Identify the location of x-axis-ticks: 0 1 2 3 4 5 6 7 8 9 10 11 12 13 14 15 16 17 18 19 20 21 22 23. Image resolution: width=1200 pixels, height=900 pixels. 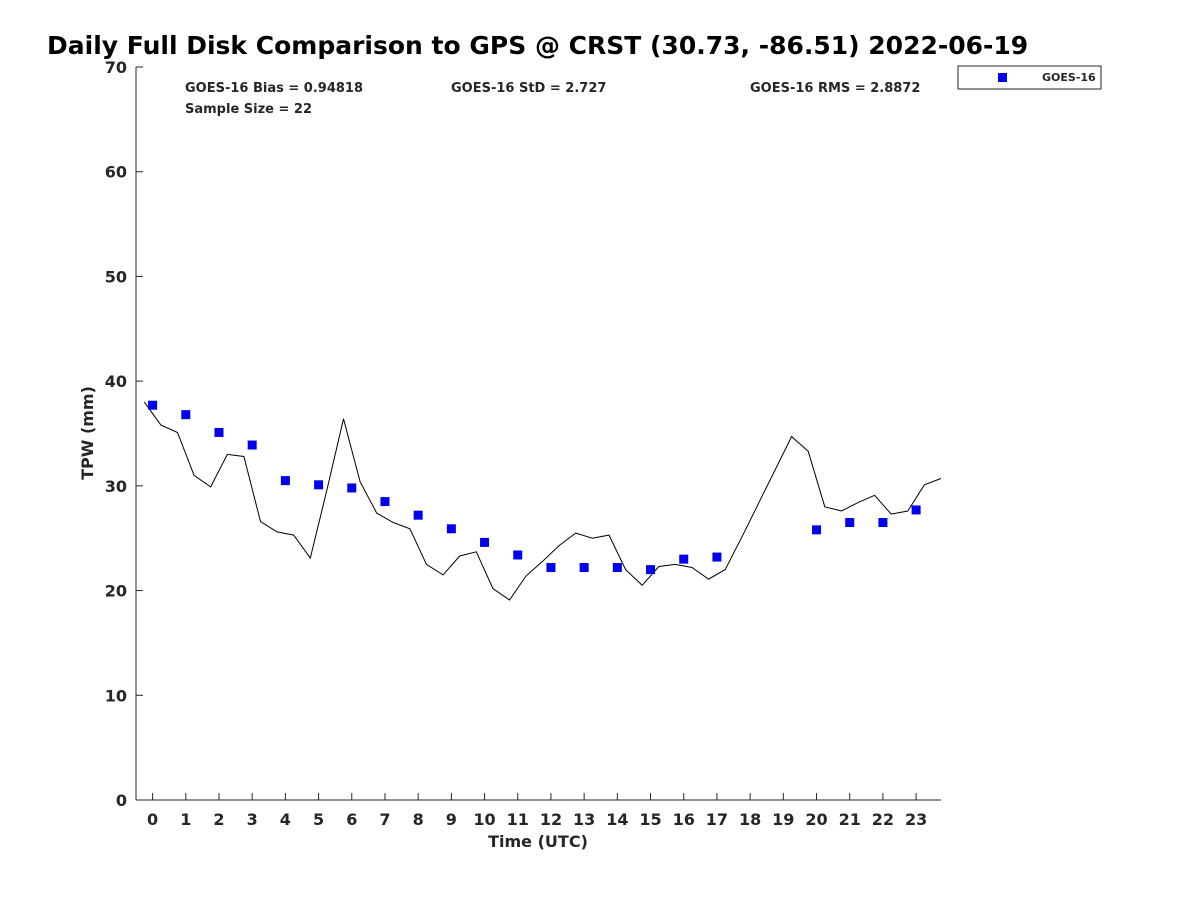
(537, 811).